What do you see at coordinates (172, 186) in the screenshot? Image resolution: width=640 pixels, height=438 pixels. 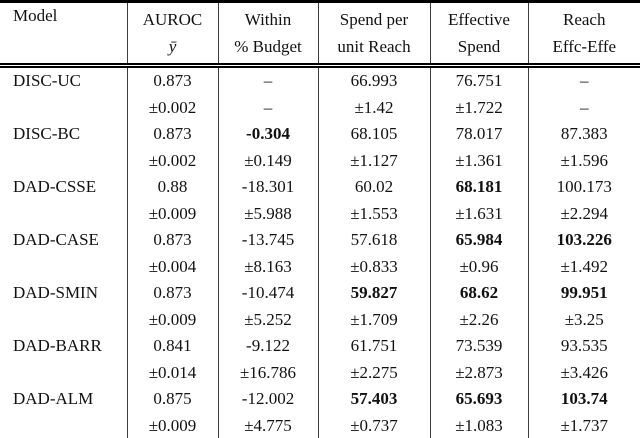 I see `metric-value: 0.88` at bounding box center [172, 186].